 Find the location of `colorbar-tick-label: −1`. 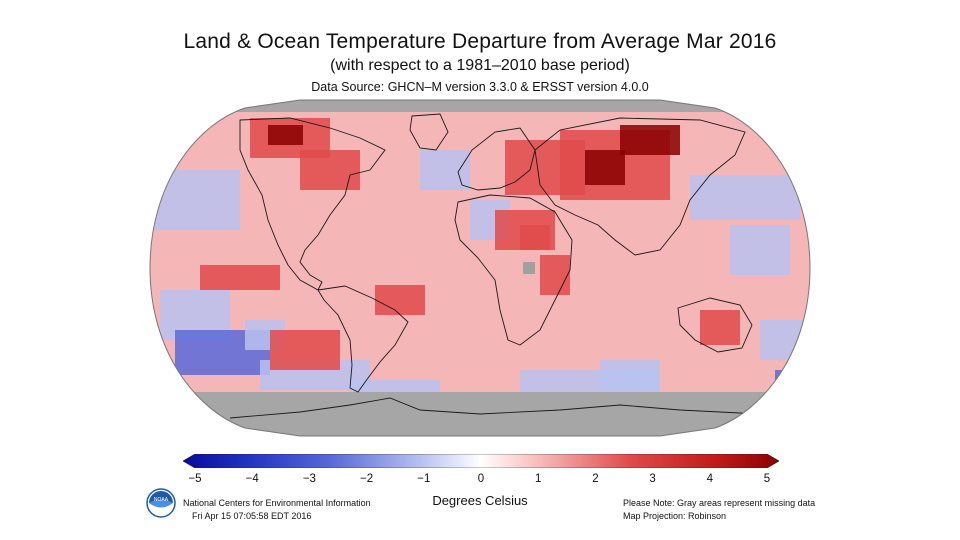

colorbar-tick-label: −1 is located at coordinates (424, 479).